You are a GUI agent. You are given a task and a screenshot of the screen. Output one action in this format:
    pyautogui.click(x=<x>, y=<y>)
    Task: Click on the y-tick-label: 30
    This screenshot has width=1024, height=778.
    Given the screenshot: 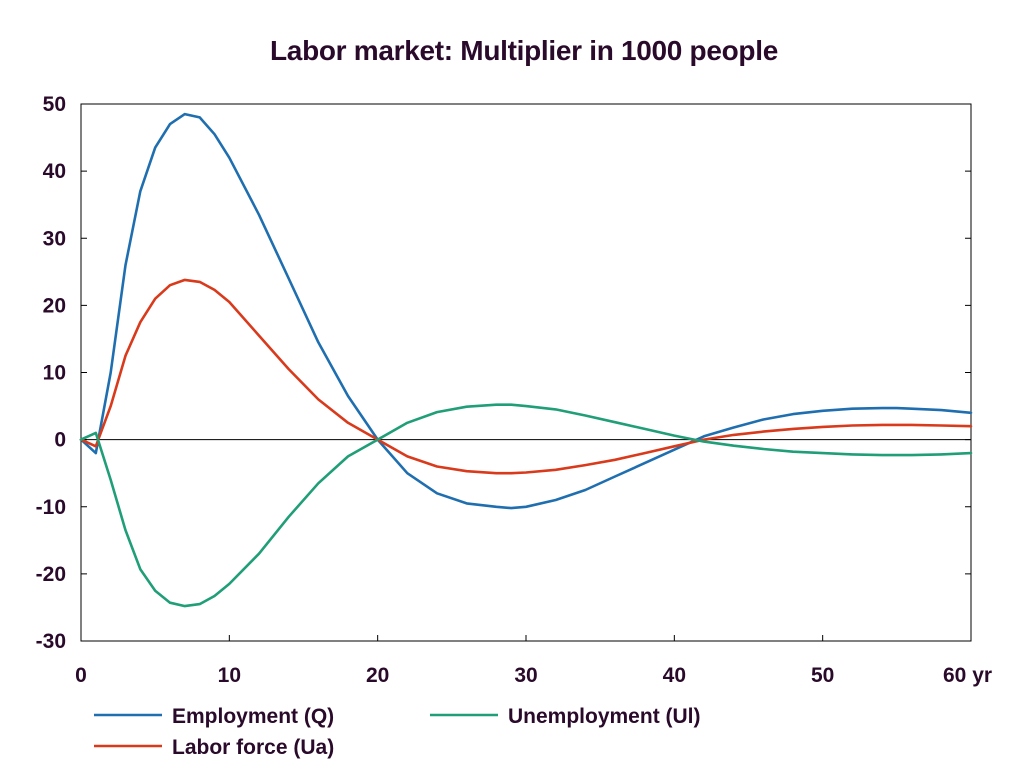 What is the action you would take?
    pyautogui.click(x=54, y=238)
    